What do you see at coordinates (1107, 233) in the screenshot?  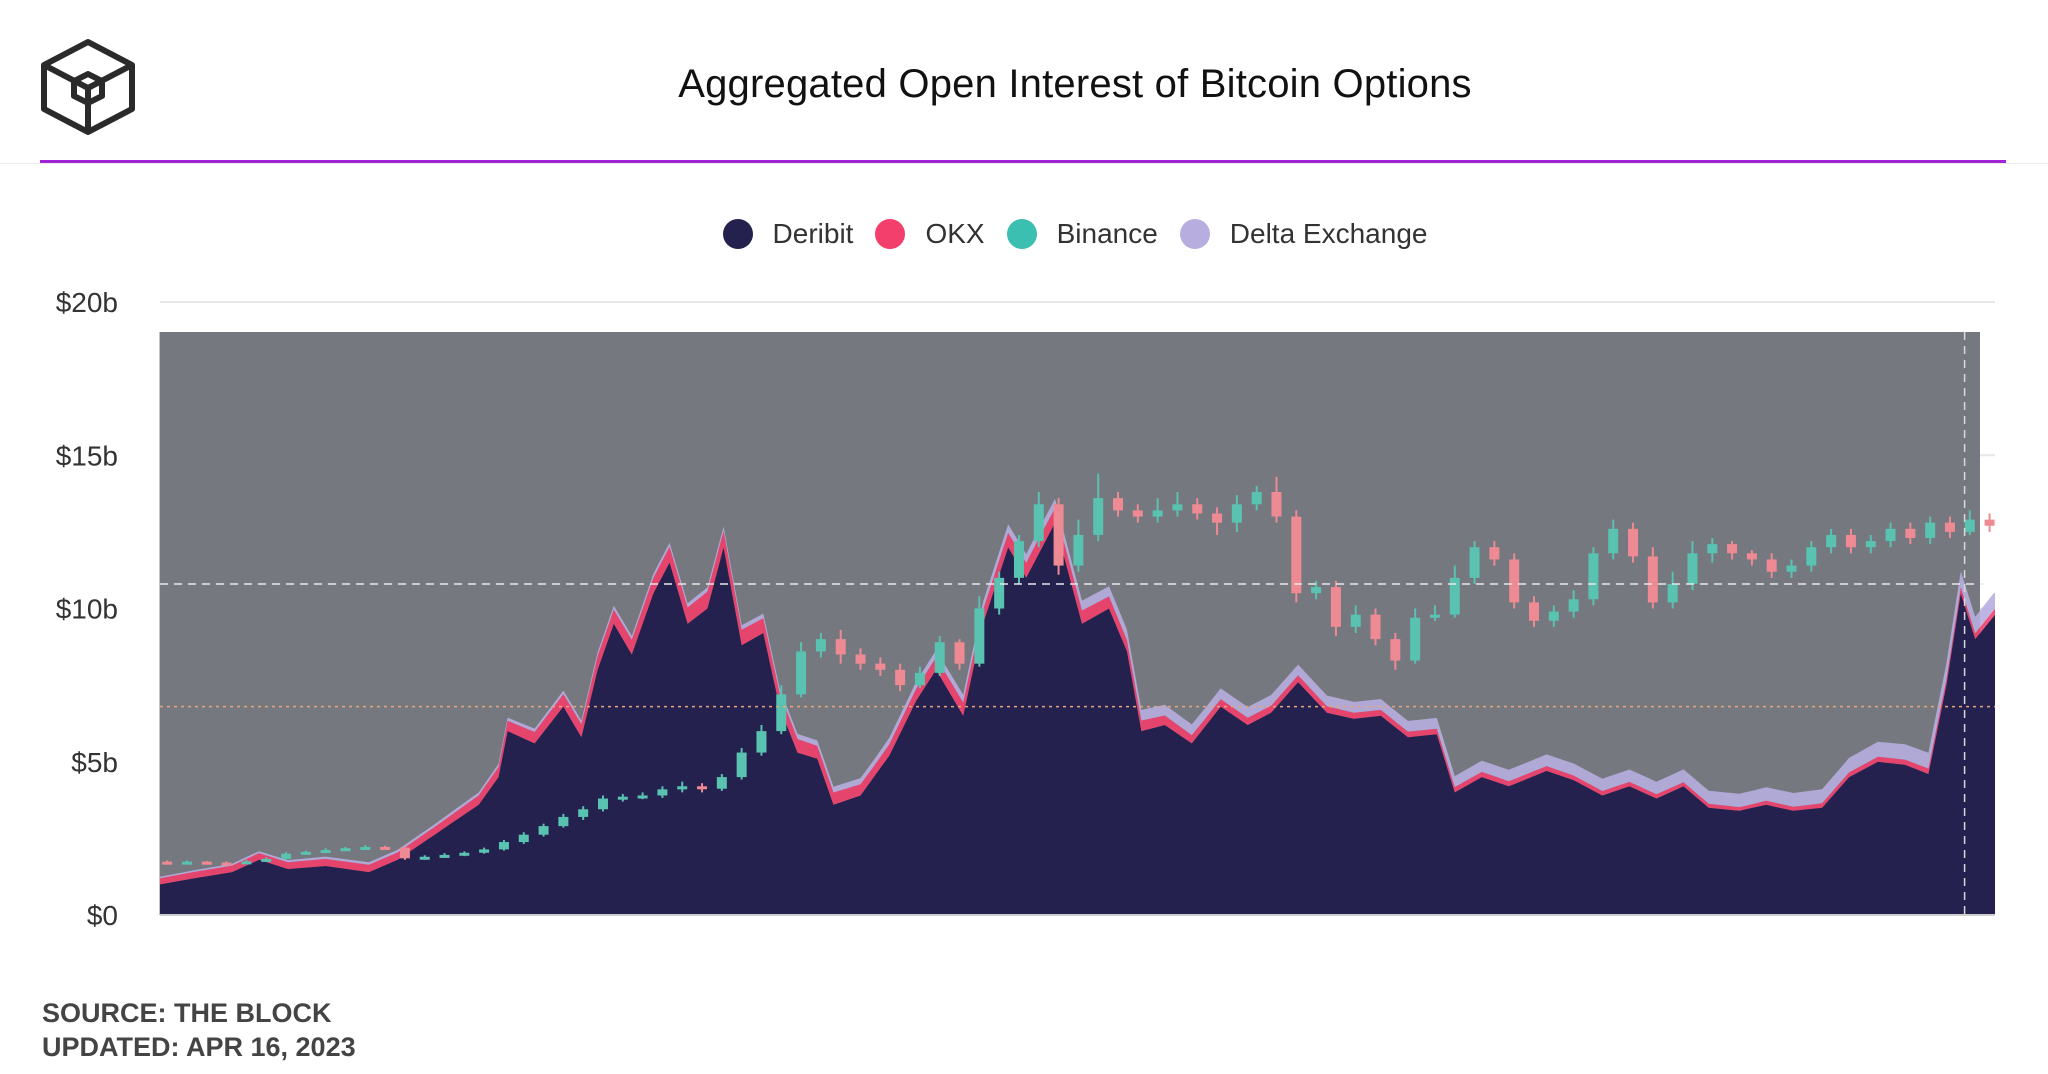 I see `legend-label: Binance` at bounding box center [1107, 233].